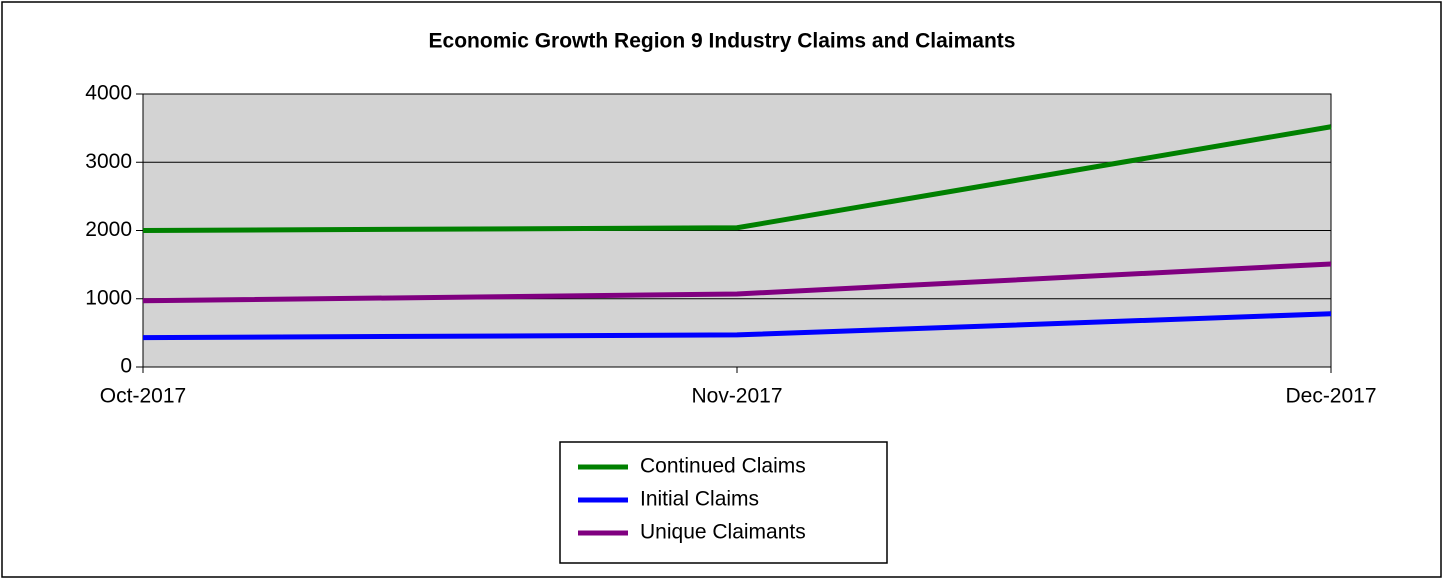  Describe the element at coordinates (108, 93) in the screenshot. I see `y-tick-label: 4000` at that location.